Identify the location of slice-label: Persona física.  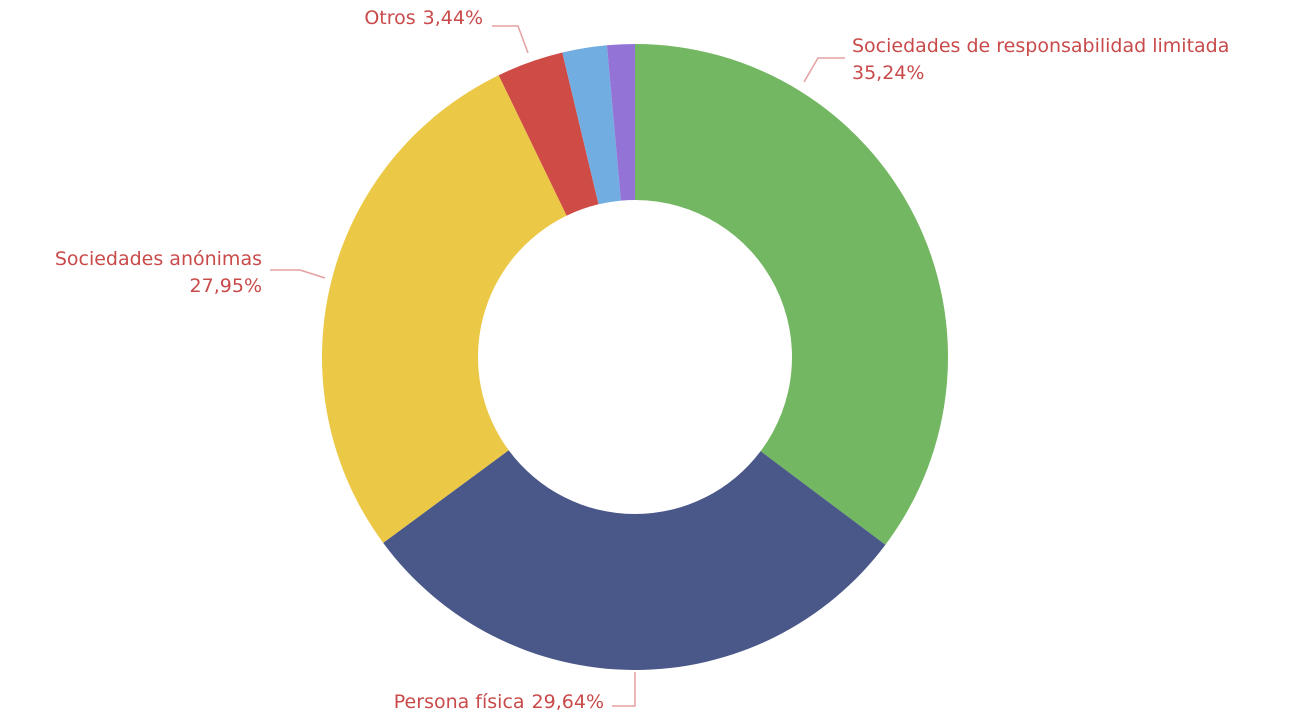
(459, 702).